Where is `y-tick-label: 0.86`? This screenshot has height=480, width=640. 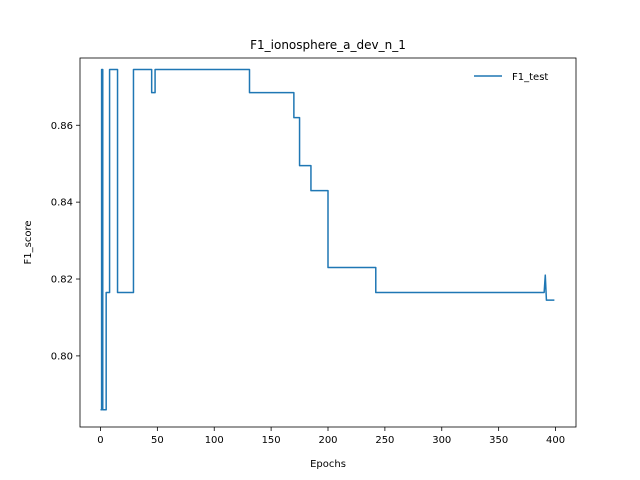 y-tick-label: 0.86 is located at coordinates (62, 126).